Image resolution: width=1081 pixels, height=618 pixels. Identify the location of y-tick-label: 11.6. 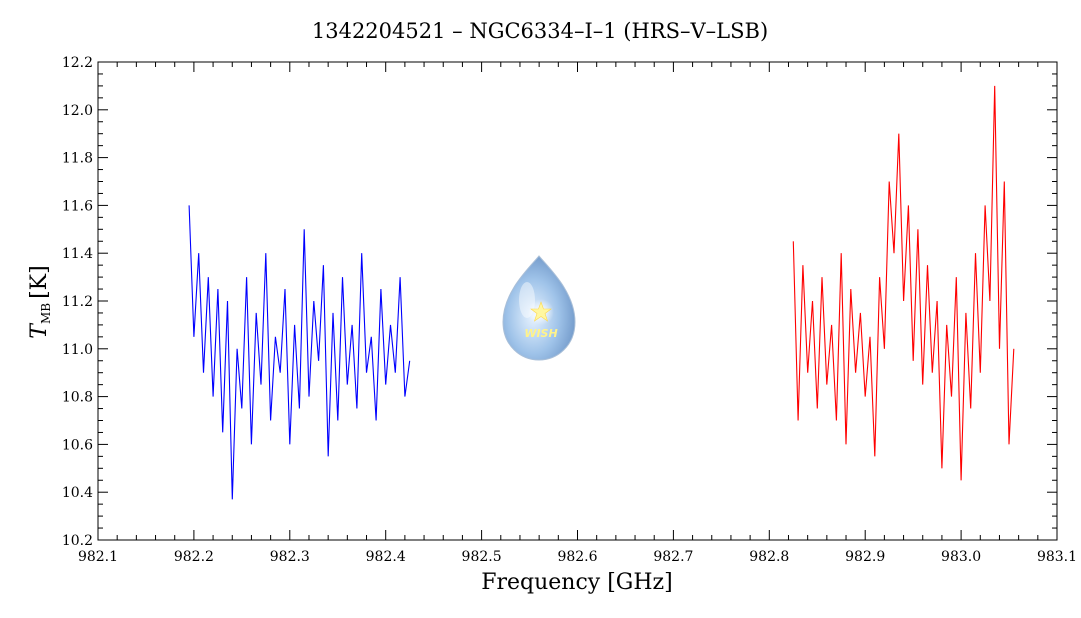
(77, 206).